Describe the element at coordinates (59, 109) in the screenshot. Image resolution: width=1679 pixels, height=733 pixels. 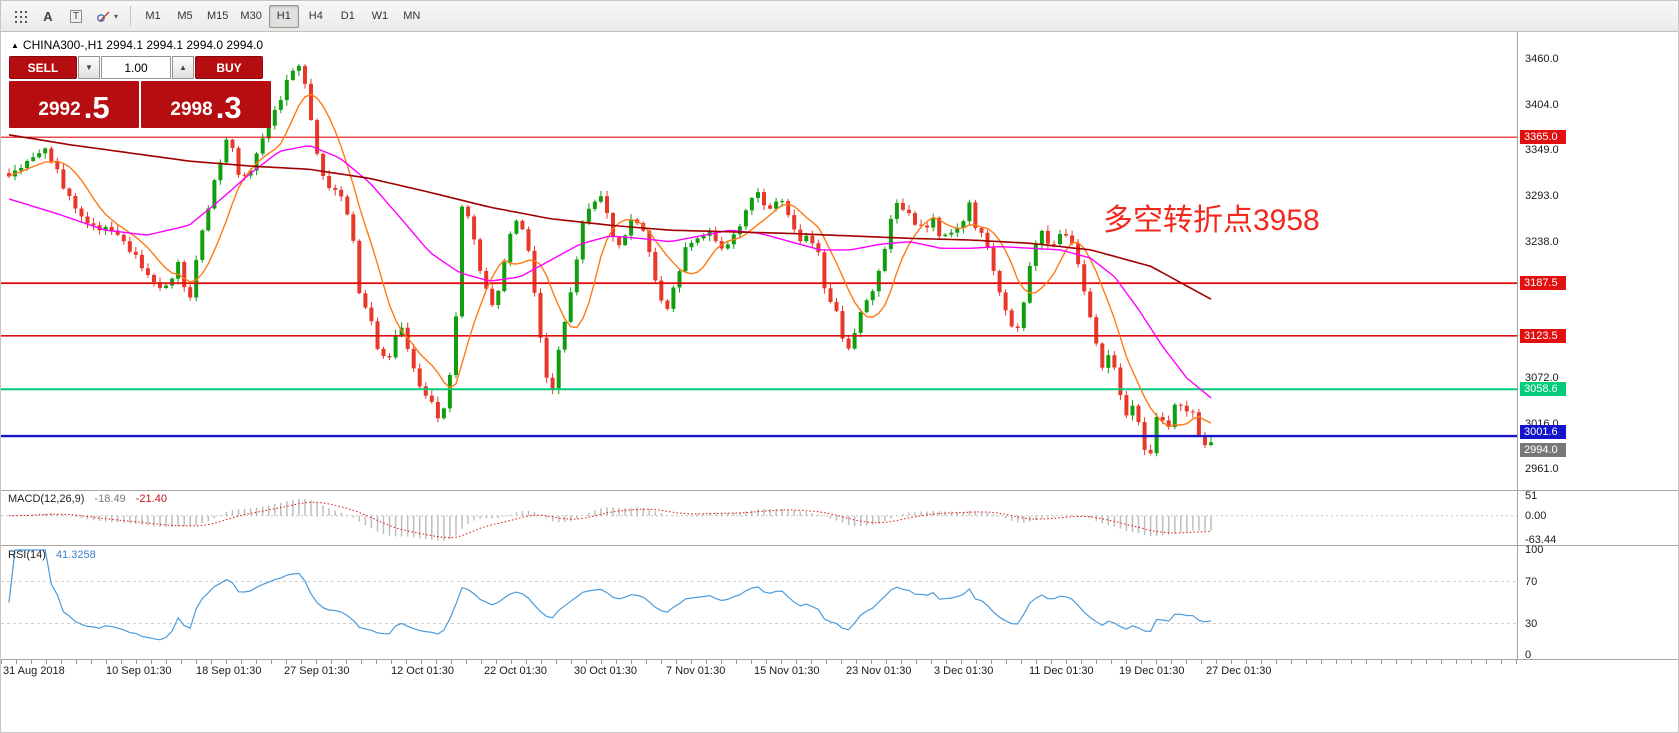
I see `sell-price-main: 2992` at that location.